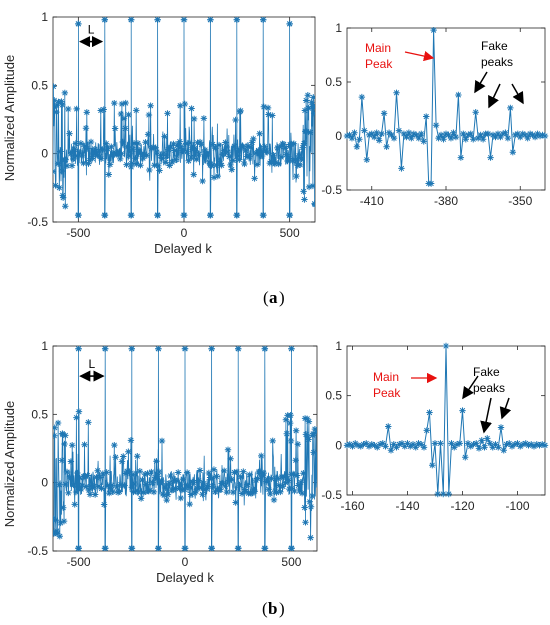 This screenshot has height=625, width=550. I want to click on b-right-xtick-label: -160, so click(352, 506).